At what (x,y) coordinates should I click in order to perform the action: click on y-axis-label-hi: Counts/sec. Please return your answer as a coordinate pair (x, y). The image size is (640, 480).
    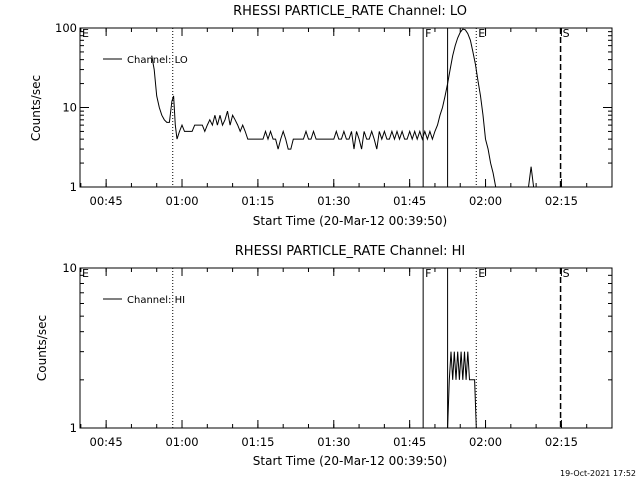
    Looking at the image, I should click on (42, 348).